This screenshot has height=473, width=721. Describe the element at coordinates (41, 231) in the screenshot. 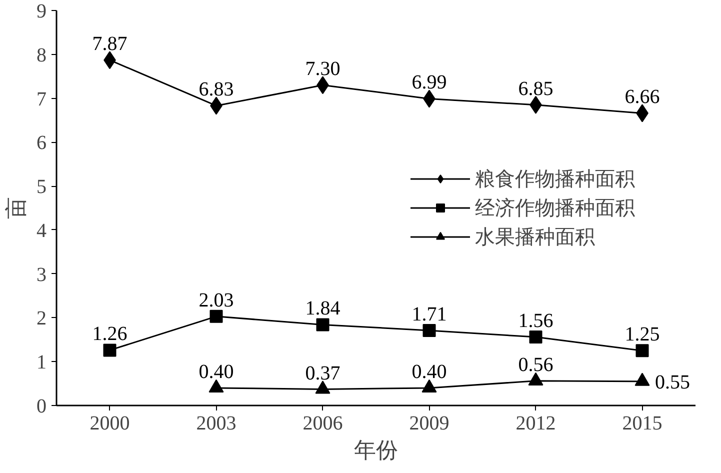

I see `y-tick-label: 4` at that location.